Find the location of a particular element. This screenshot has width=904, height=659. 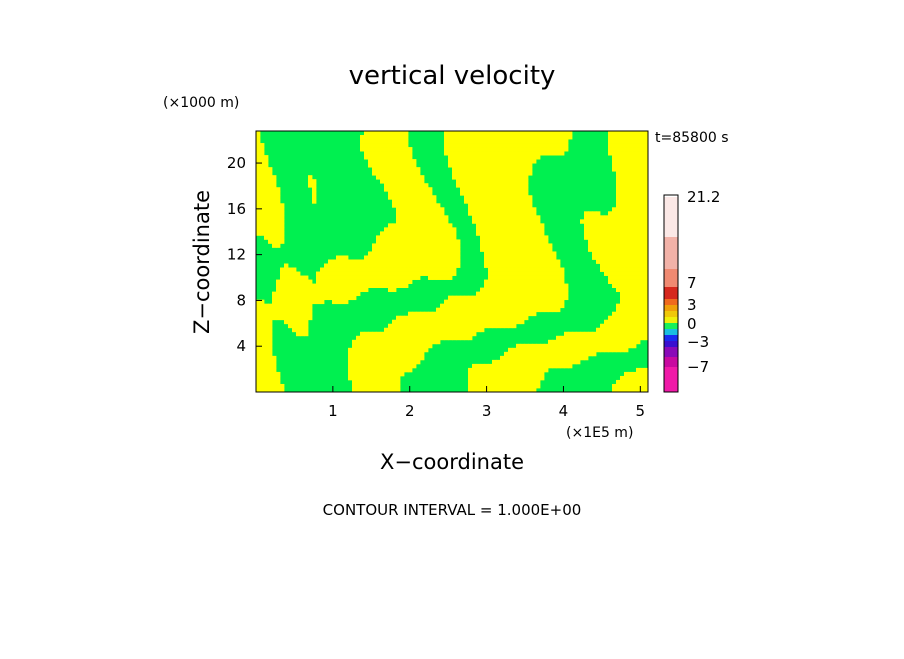

x-unit-label: (×1E5 m) is located at coordinates (599, 433).